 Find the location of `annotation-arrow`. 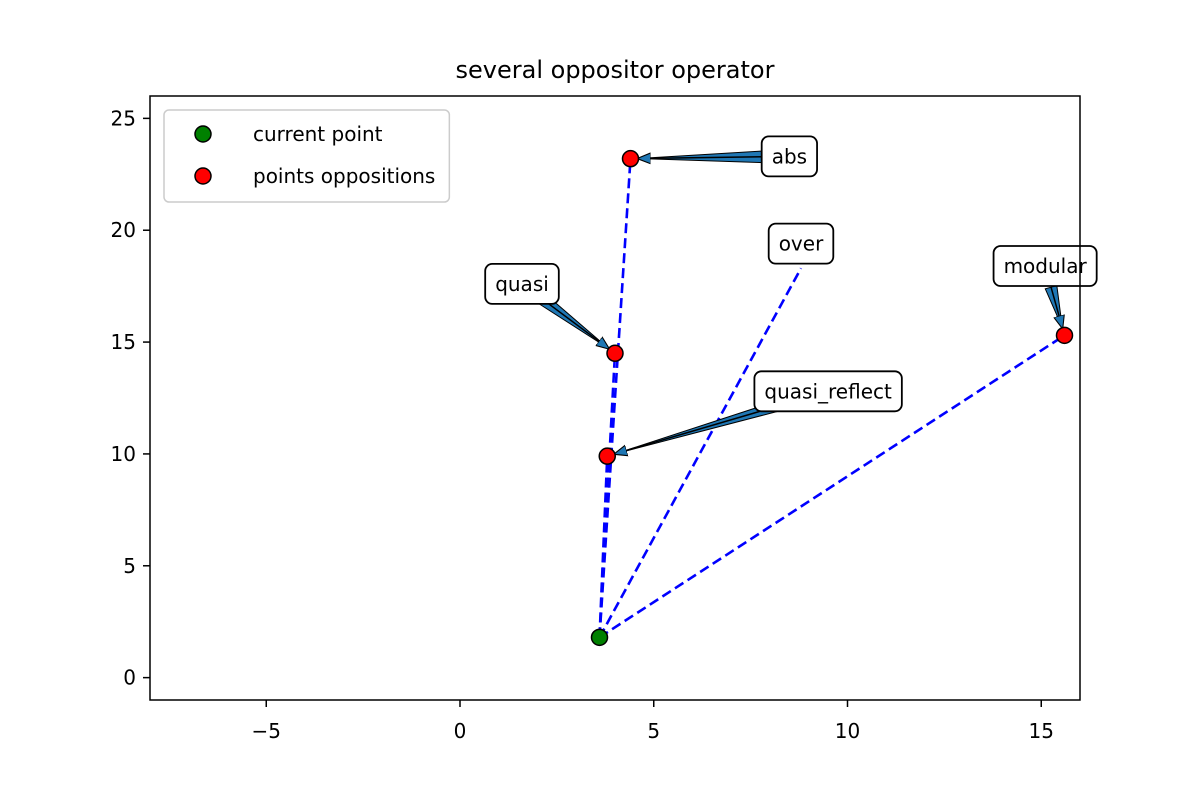

annotation-arrow is located at coordinates (1053, 306).